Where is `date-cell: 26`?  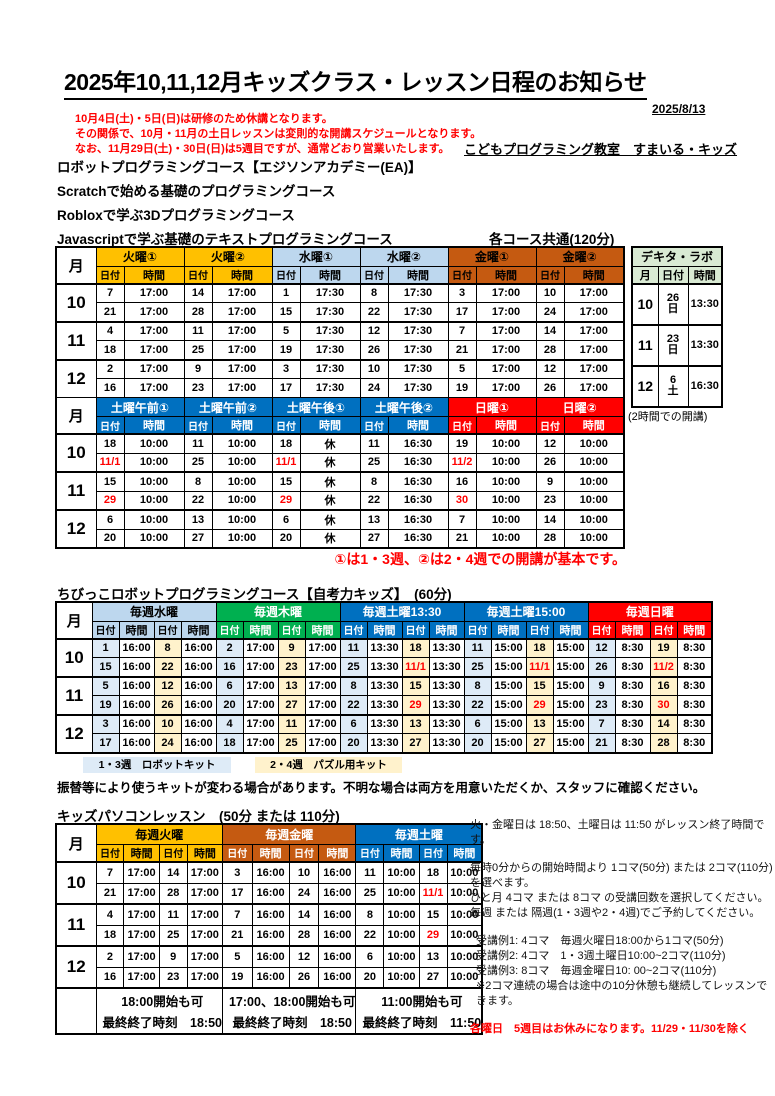 date-cell: 26 is located at coordinates (374, 350).